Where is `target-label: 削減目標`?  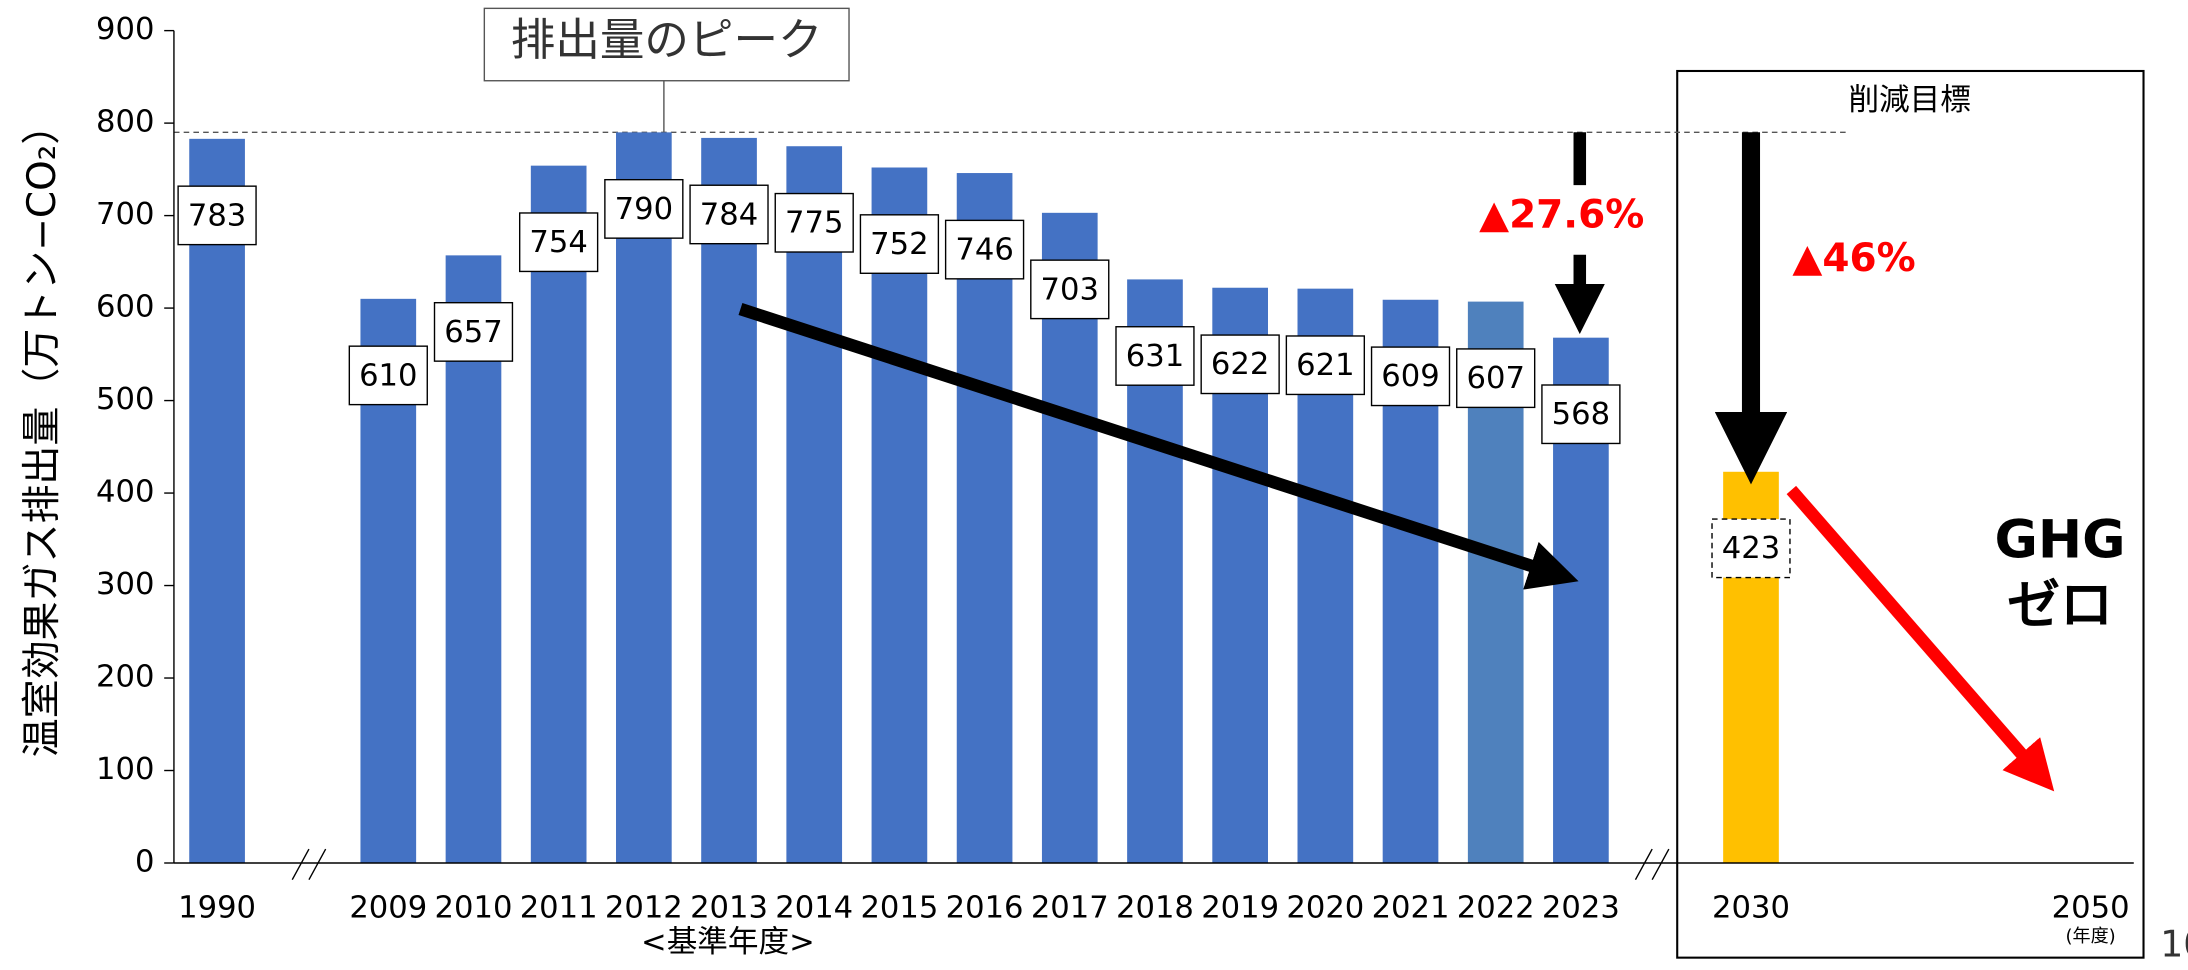 target-label: 削減目標 is located at coordinates (1909, 100).